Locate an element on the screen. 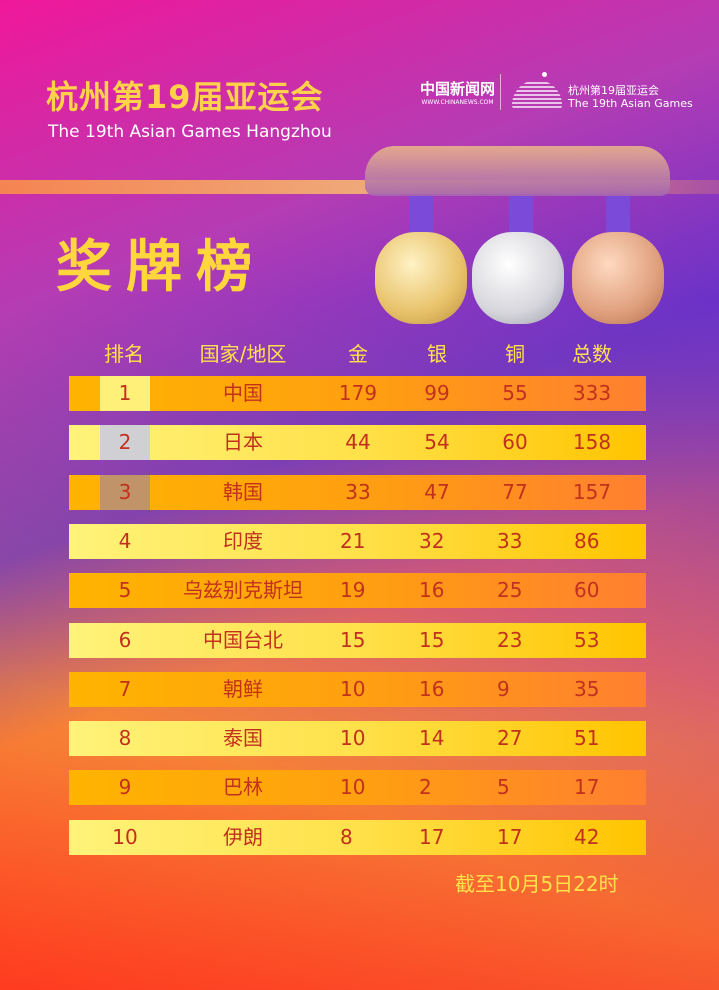 The image size is (719, 990). country-cell: 巴林 is located at coordinates (243, 787).